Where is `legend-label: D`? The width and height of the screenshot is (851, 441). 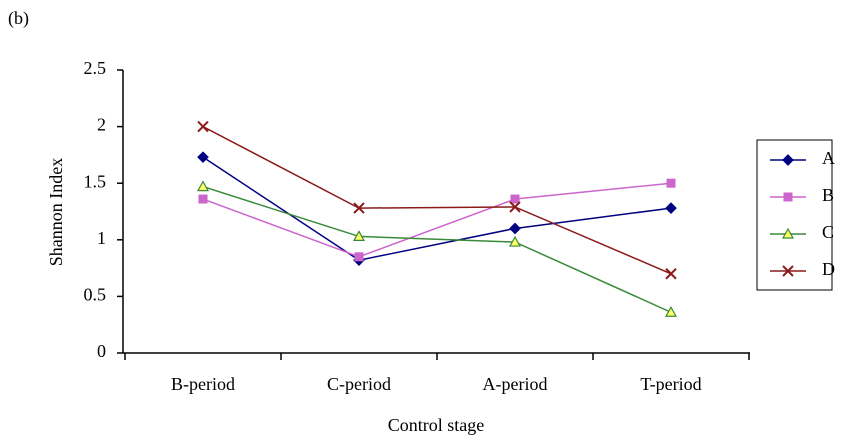 legend-label: D is located at coordinates (828, 269).